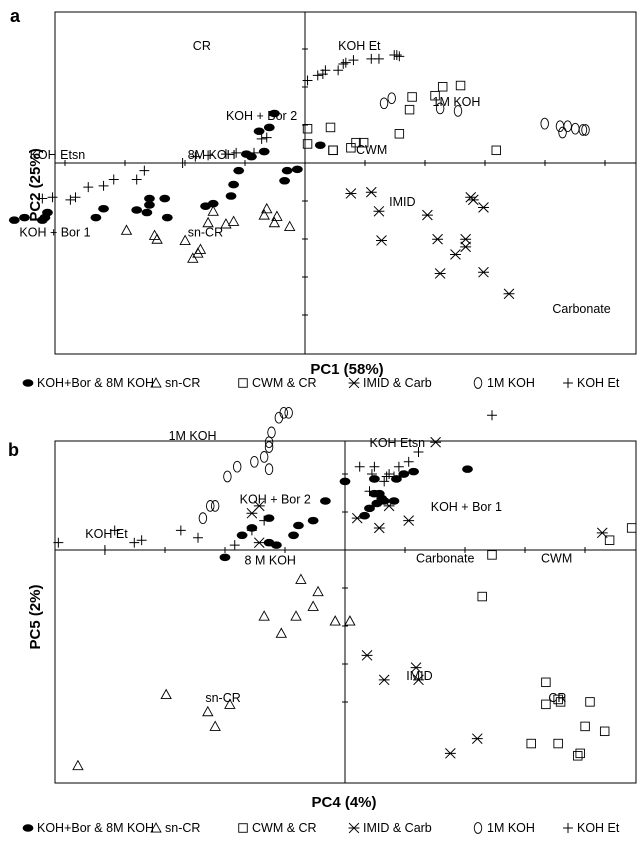  I want to click on group-label-cr: CR, so click(202, 46).